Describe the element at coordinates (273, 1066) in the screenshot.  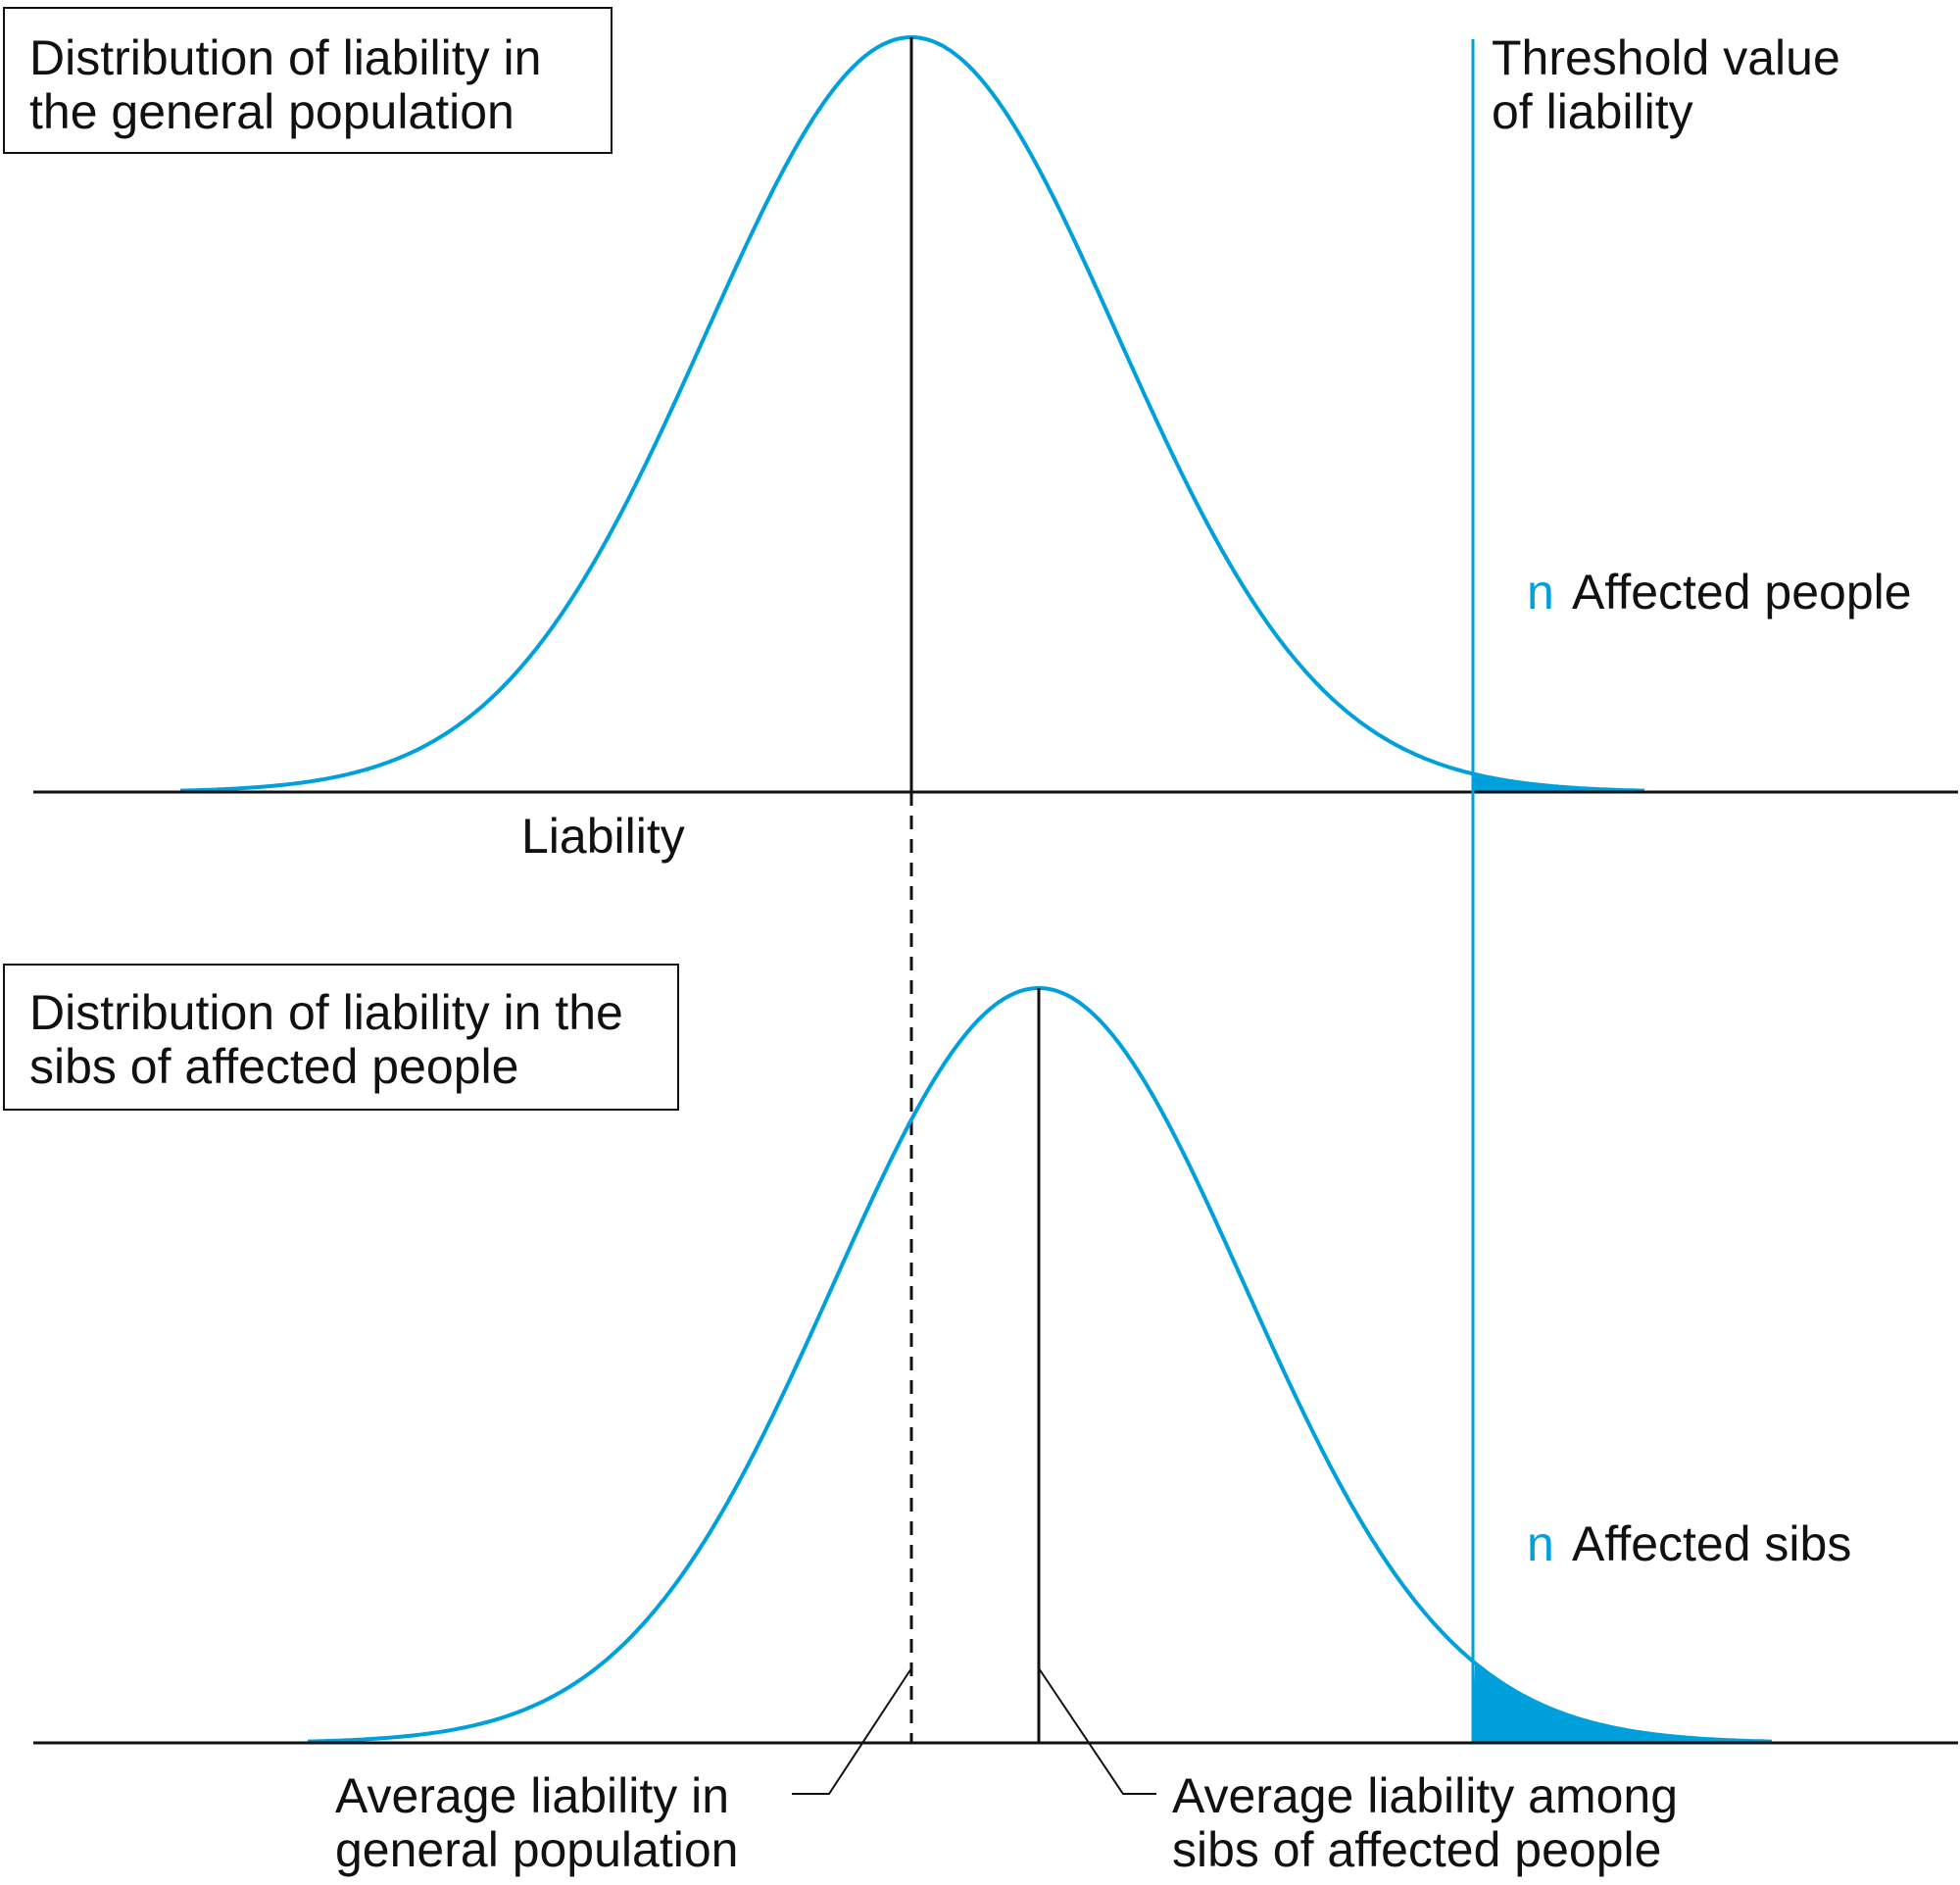
I see `bottom-title-line2: sibs of affected people` at that location.